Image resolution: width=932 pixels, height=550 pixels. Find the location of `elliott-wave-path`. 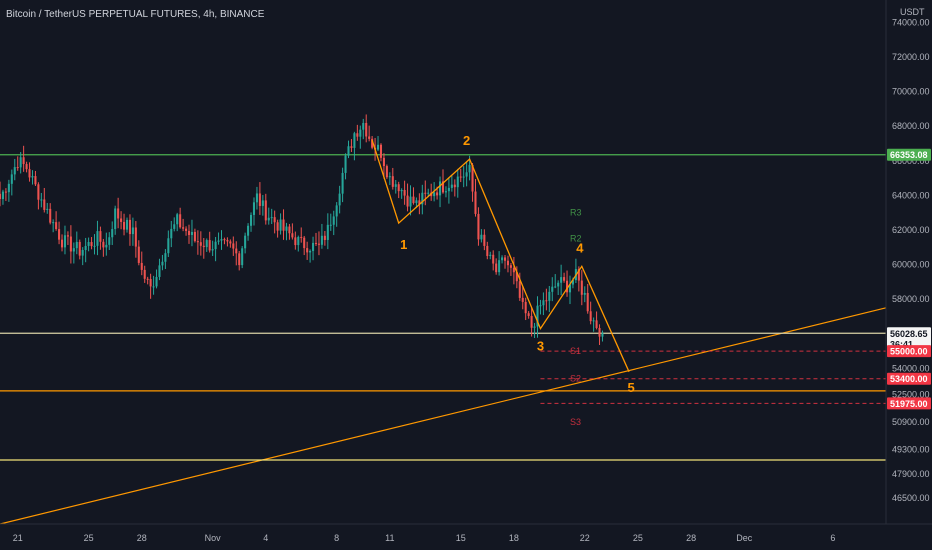

elliott-wave-path is located at coordinates (500, 256).